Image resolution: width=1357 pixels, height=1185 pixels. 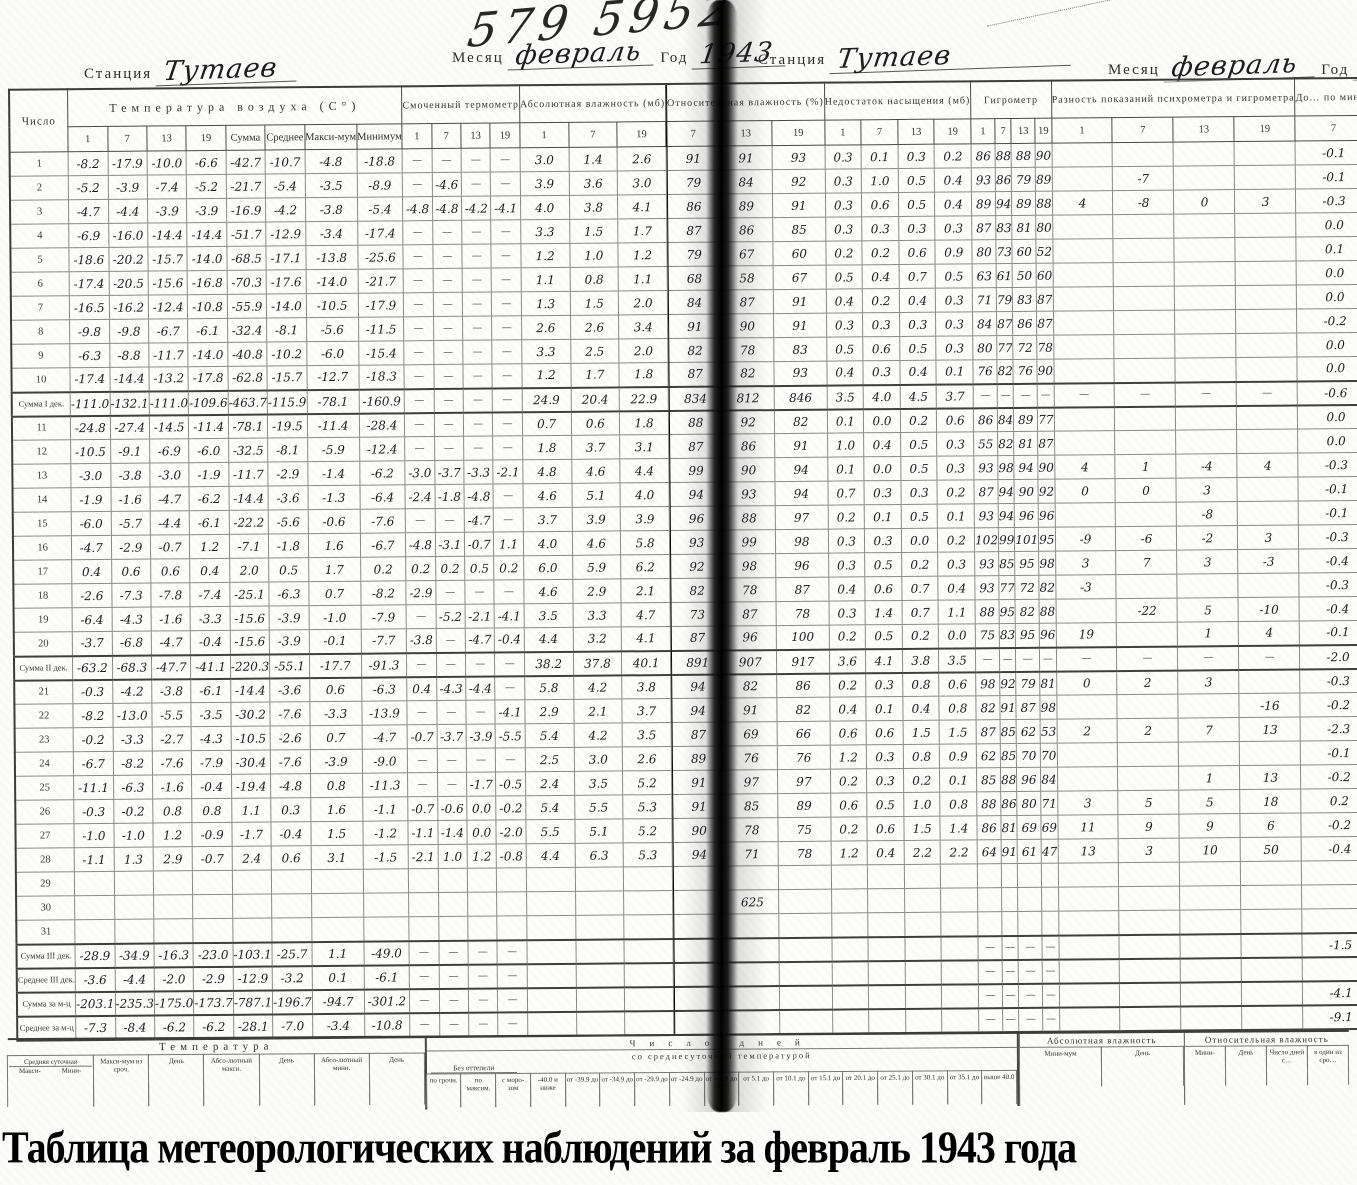 What do you see at coordinates (42, 476) in the screenshot?
I see `row-label: 13` at bounding box center [42, 476].